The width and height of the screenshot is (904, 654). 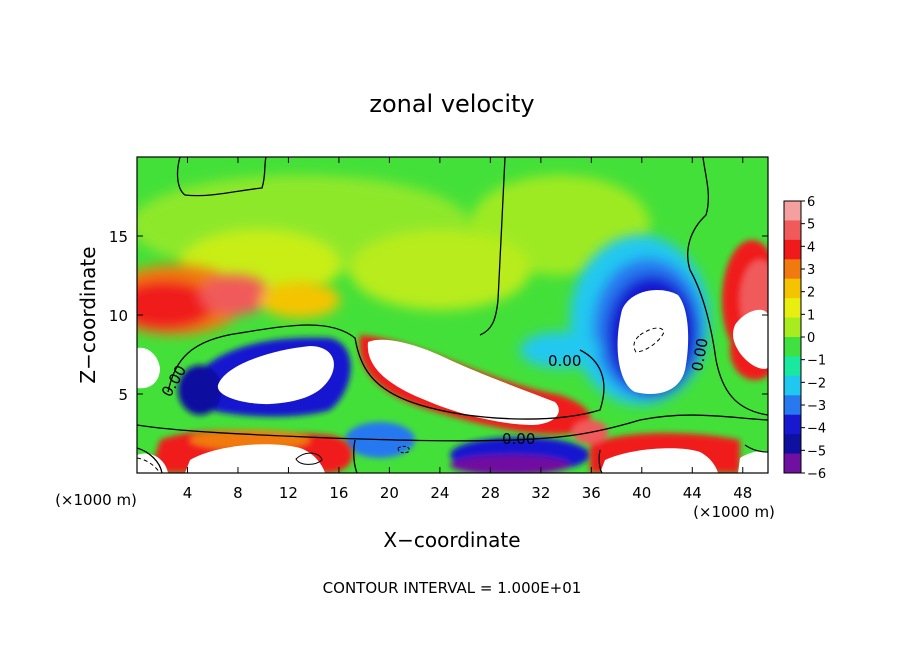 What do you see at coordinates (118, 237) in the screenshot?
I see `y-tick-label: 15` at bounding box center [118, 237].